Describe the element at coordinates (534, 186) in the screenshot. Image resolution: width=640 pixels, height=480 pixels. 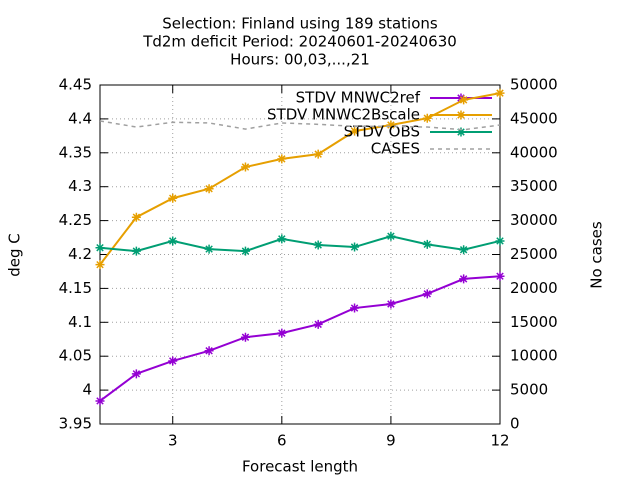
I see `y2-tick-label: 35000` at that location.